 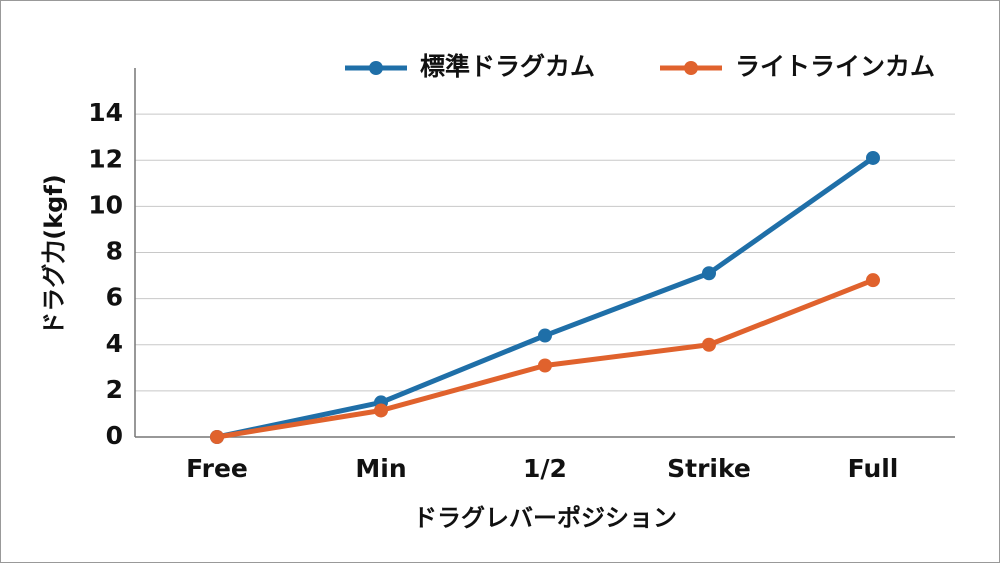 What do you see at coordinates (835, 66) in the screenshot?
I see `legend-label: ライトラインカム` at bounding box center [835, 66].